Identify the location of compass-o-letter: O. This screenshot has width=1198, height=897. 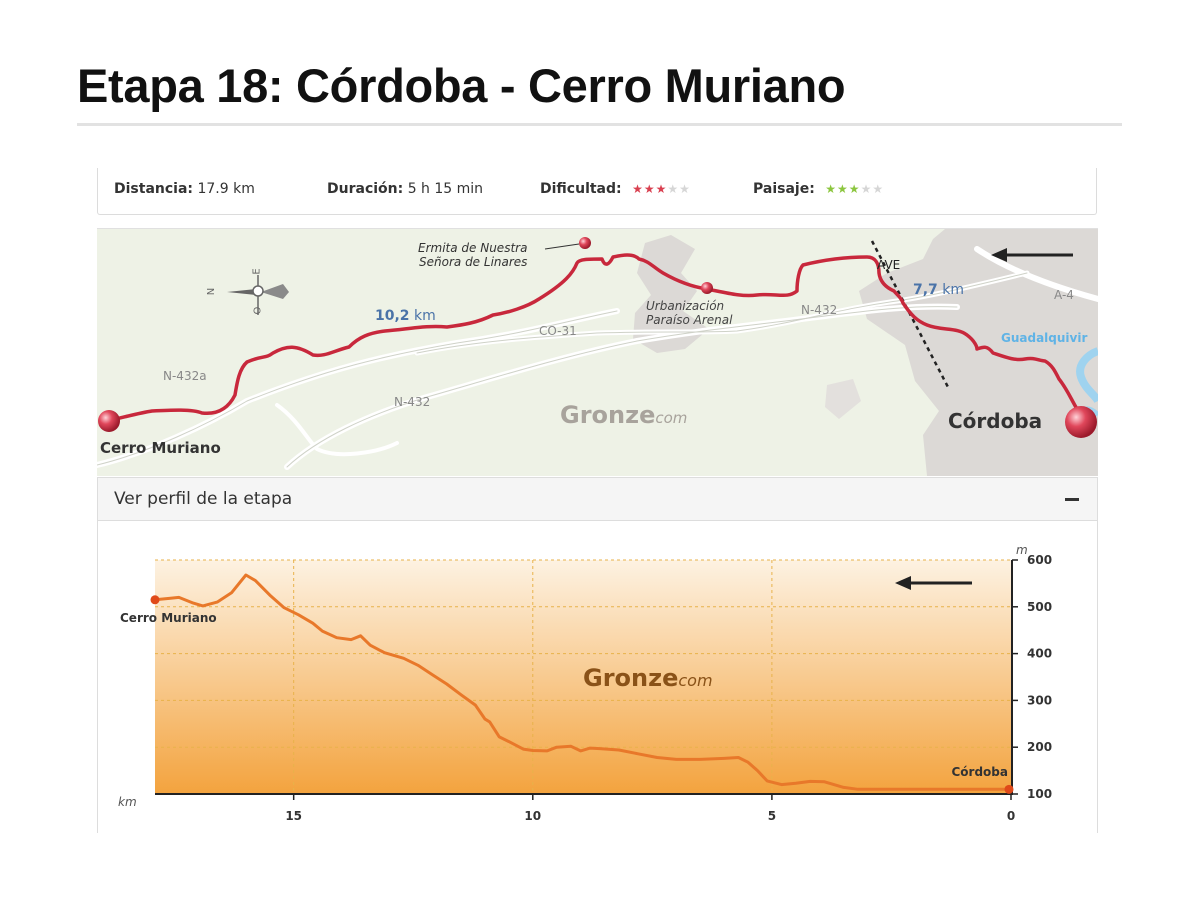
(258, 310).